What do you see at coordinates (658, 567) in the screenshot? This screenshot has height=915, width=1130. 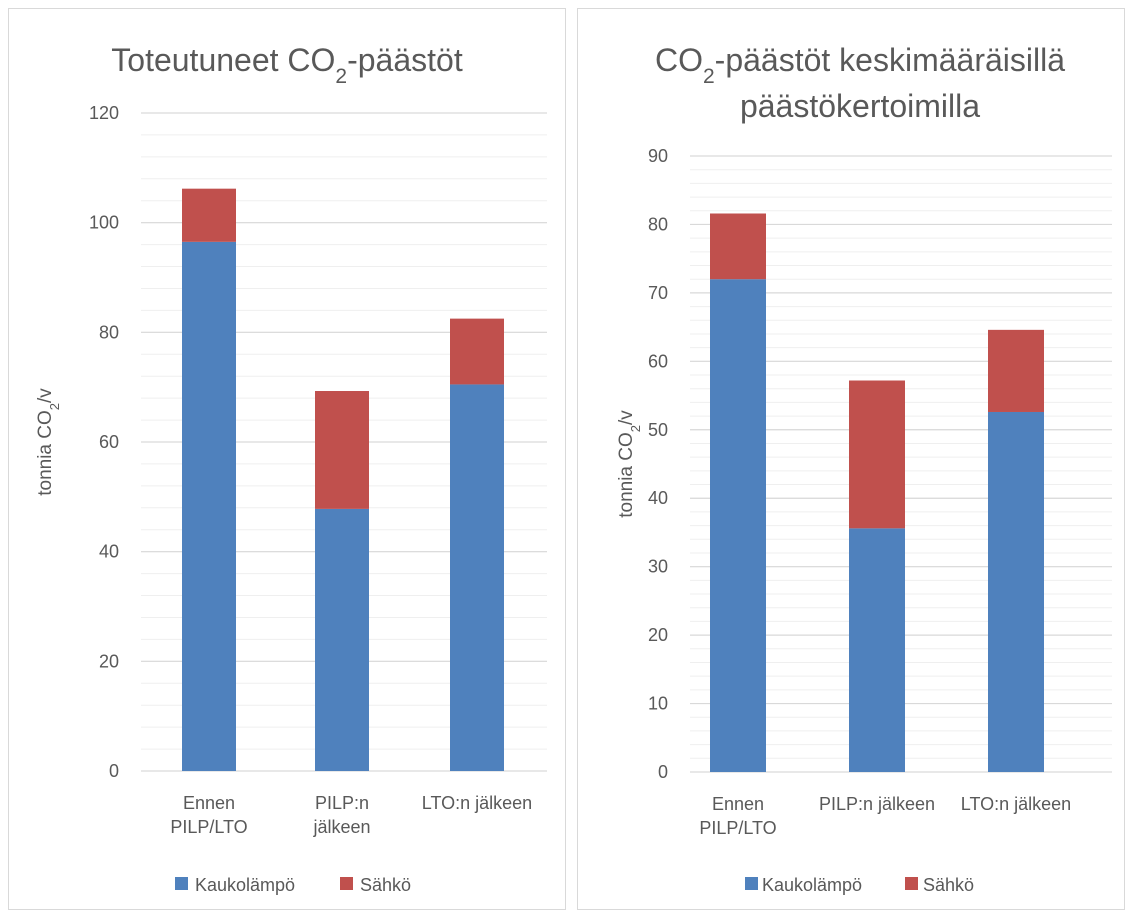 I see `y-tick-label: 30` at bounding box center [658, 567].